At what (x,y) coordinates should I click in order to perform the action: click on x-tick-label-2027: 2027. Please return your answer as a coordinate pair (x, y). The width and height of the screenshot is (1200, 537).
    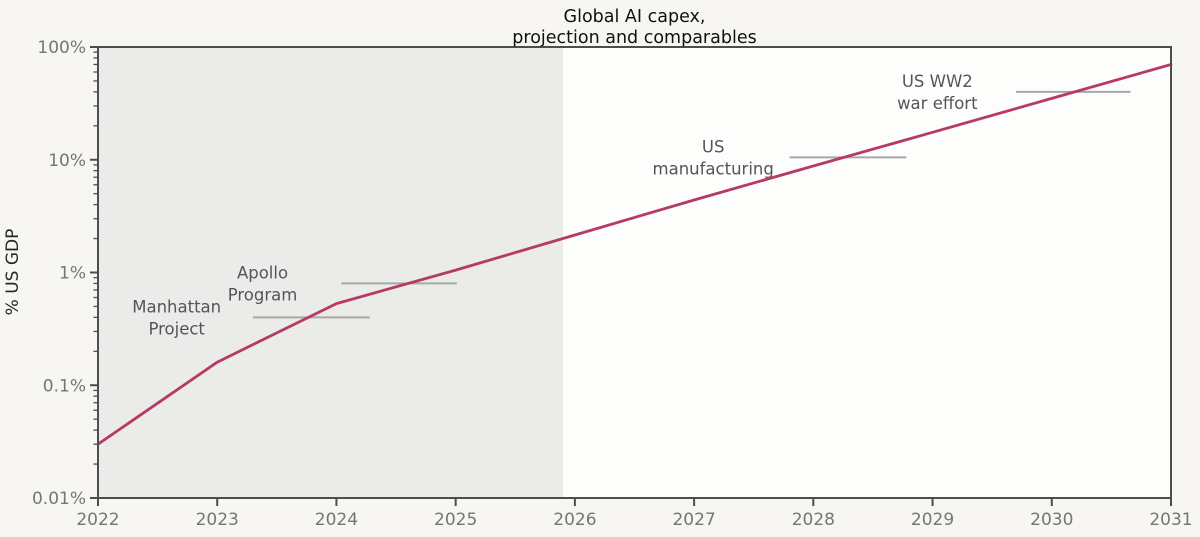
    Looking at the image, I should click on (693, 520).